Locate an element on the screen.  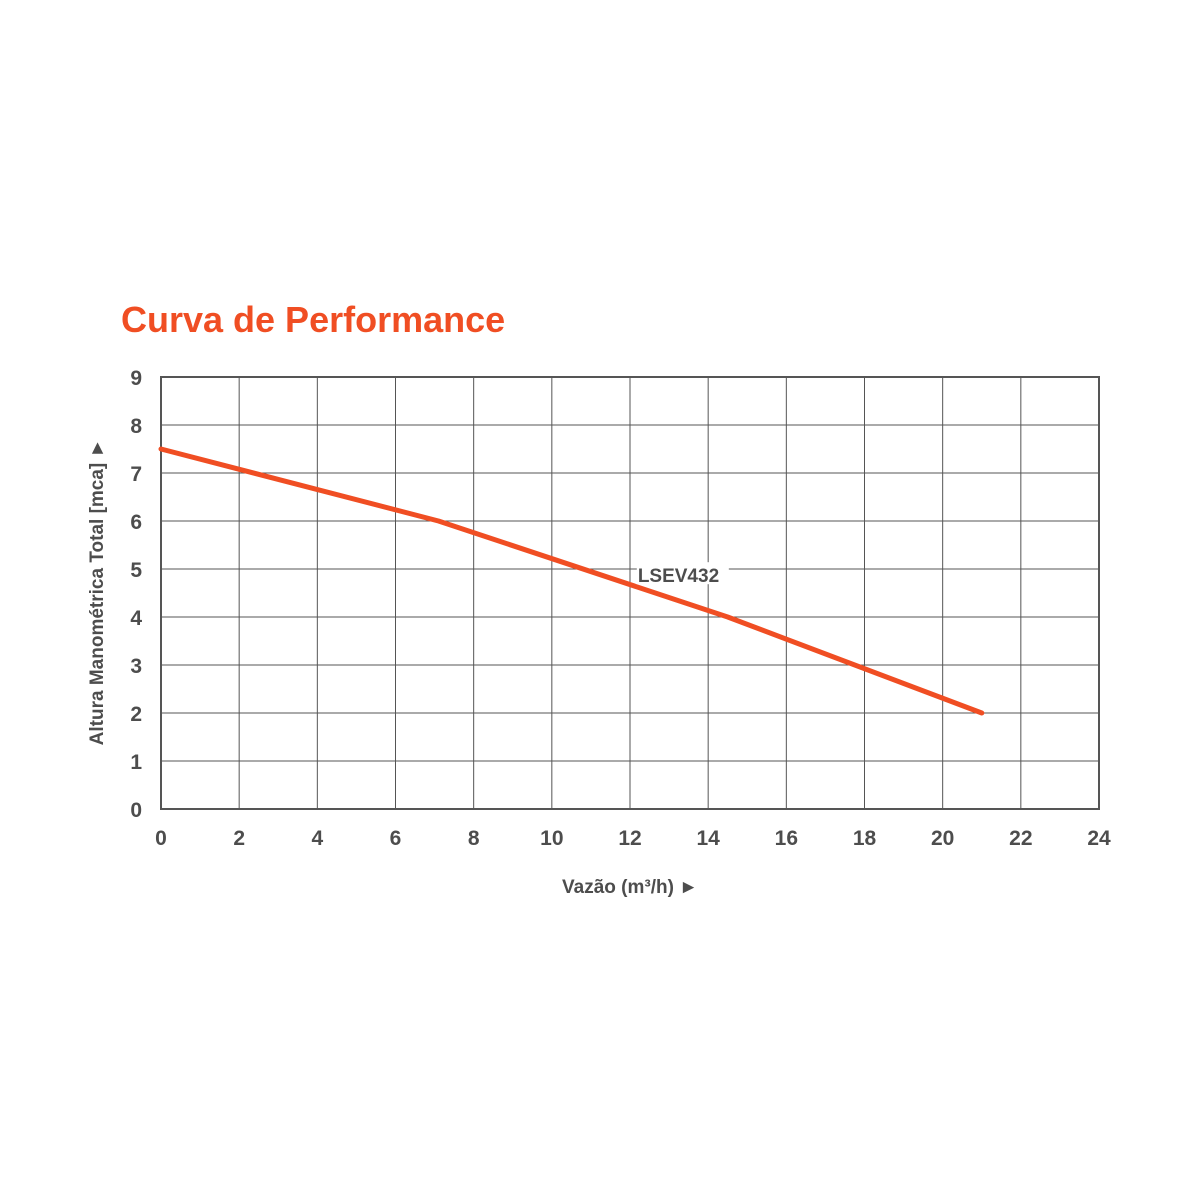
y-tick-label: 5 is located at coordinates (136, 570).